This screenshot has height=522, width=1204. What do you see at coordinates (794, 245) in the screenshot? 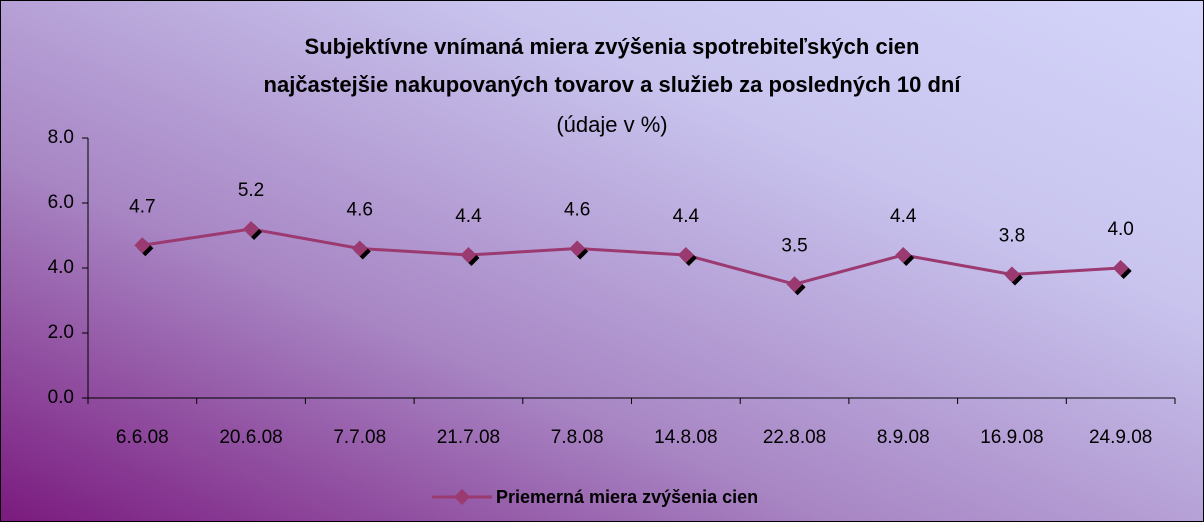
I see `data-label: 3.5` at bounding box center [794, 245].